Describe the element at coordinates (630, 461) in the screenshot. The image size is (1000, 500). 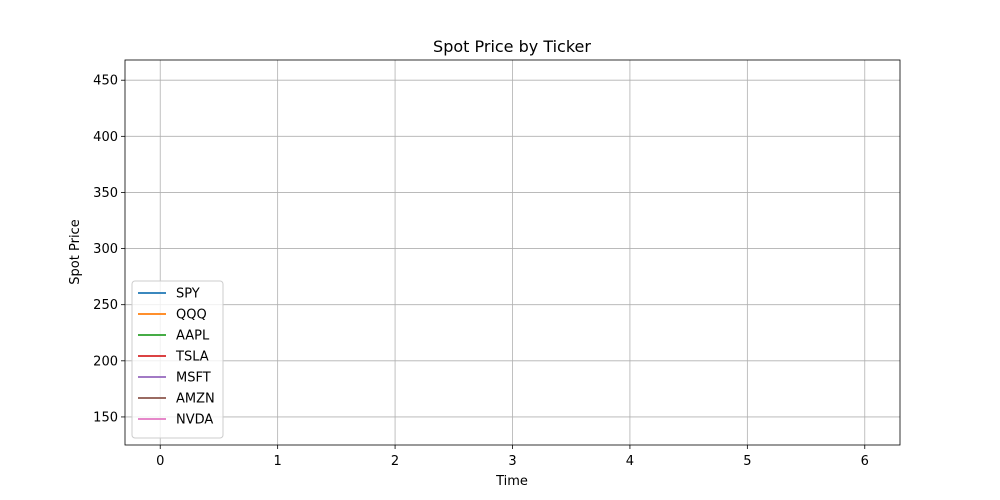
I see `x-tick-label: 4` at that location.